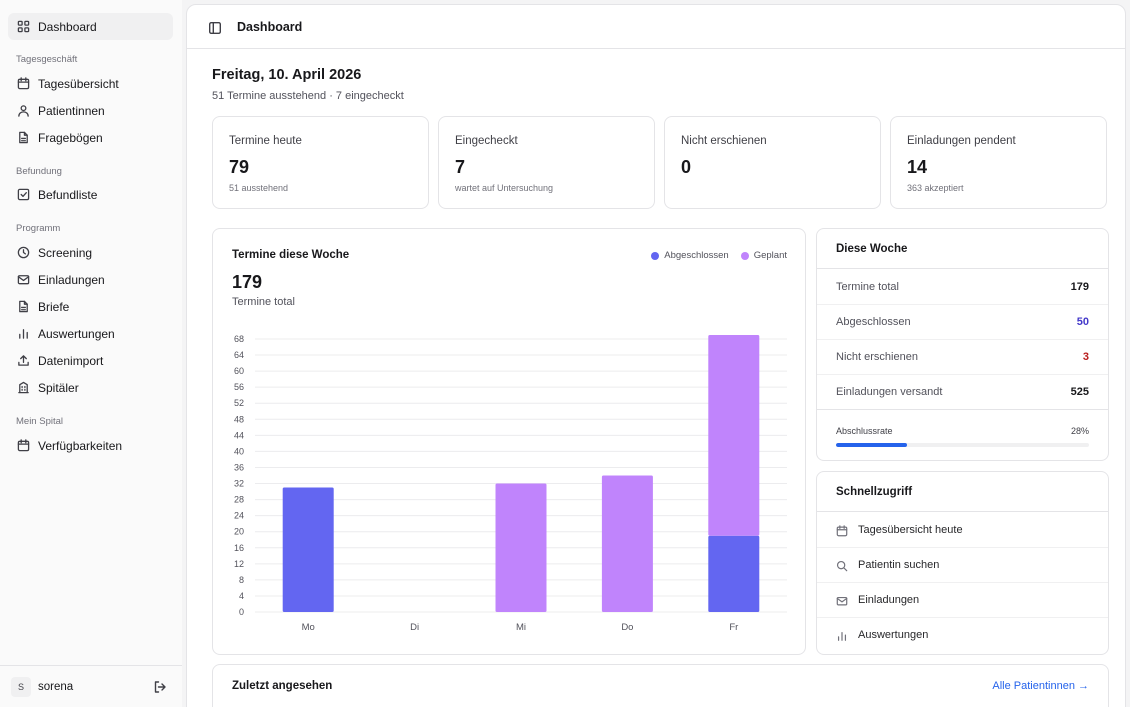 Image resolution: width=1130 pixels, height=707 pixels. What do you see at coordinates (239, 564) in the screenshot?
I see `y-tick-label: 12` at bounding box center [239, 564].